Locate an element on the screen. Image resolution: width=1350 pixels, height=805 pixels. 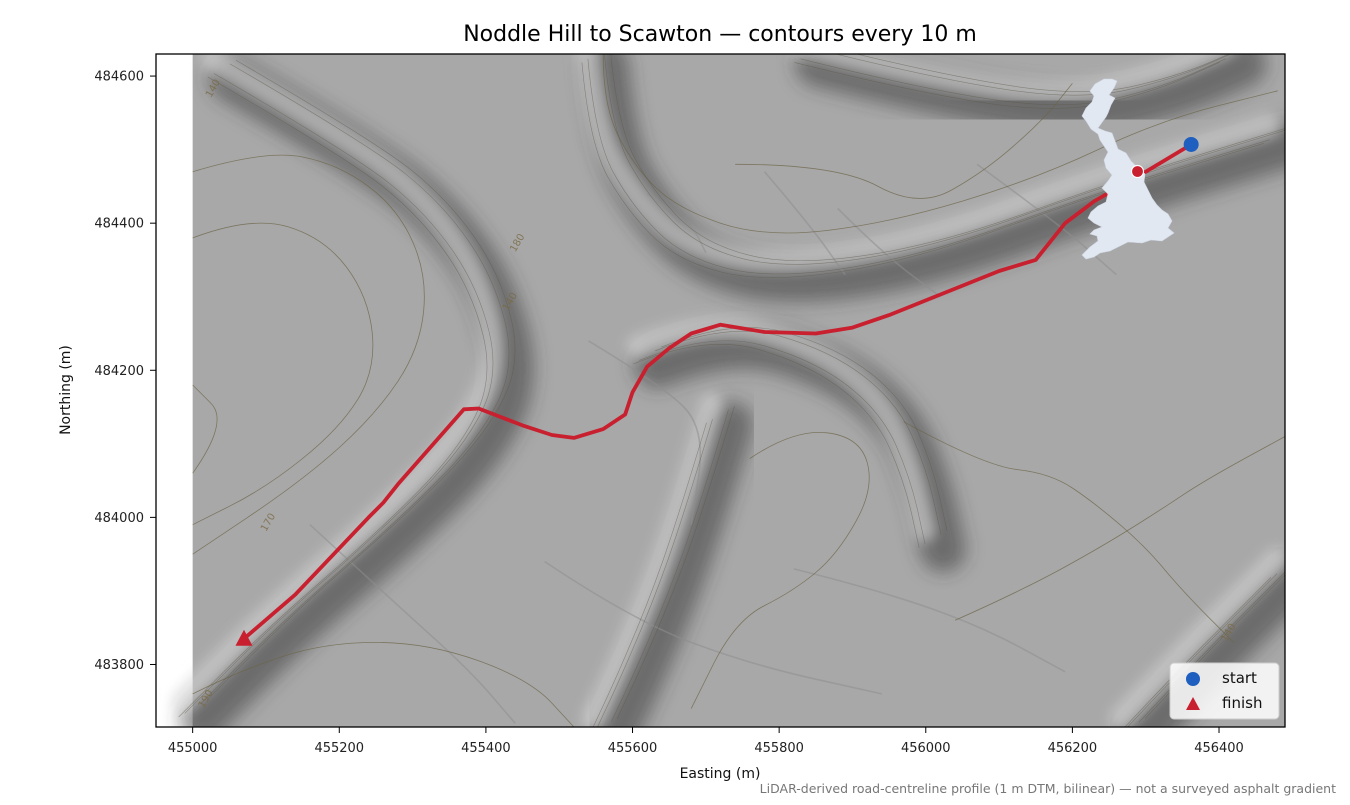
start-legend-marker is located at coordinates (1193, 679).